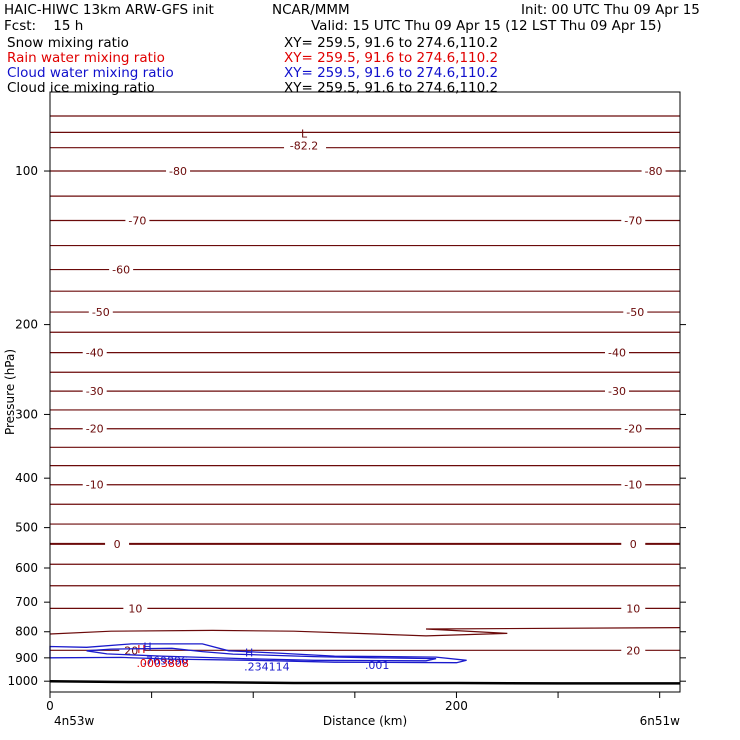  I want to click on isotherm-label-3-0: -80, so click(178, 171).